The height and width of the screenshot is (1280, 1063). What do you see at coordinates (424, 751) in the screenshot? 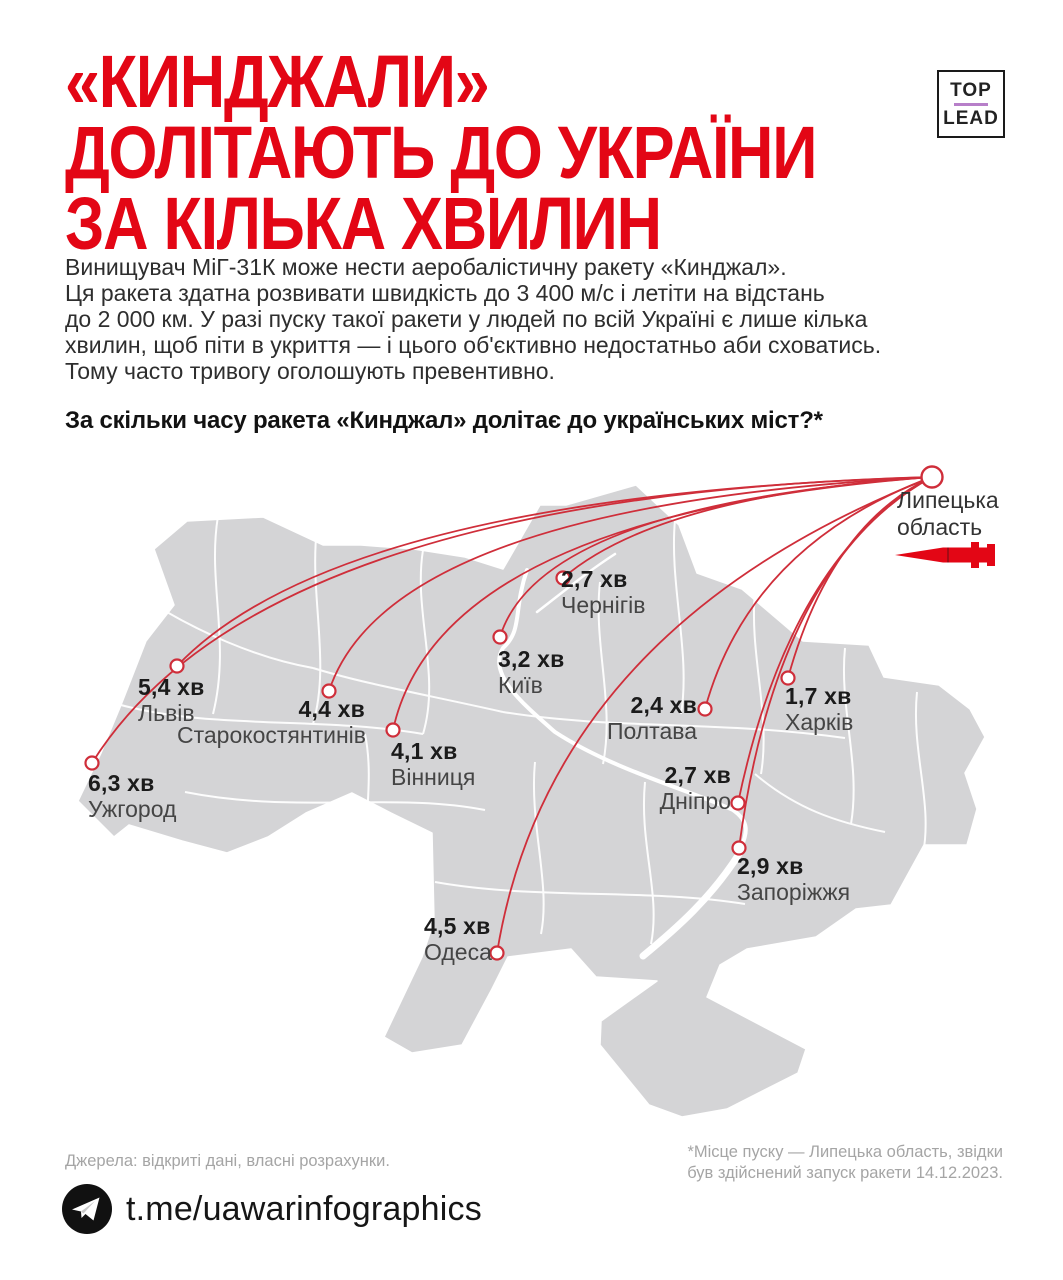
I see `time-value: 4,1 хв` at bounding box center [424, 751].